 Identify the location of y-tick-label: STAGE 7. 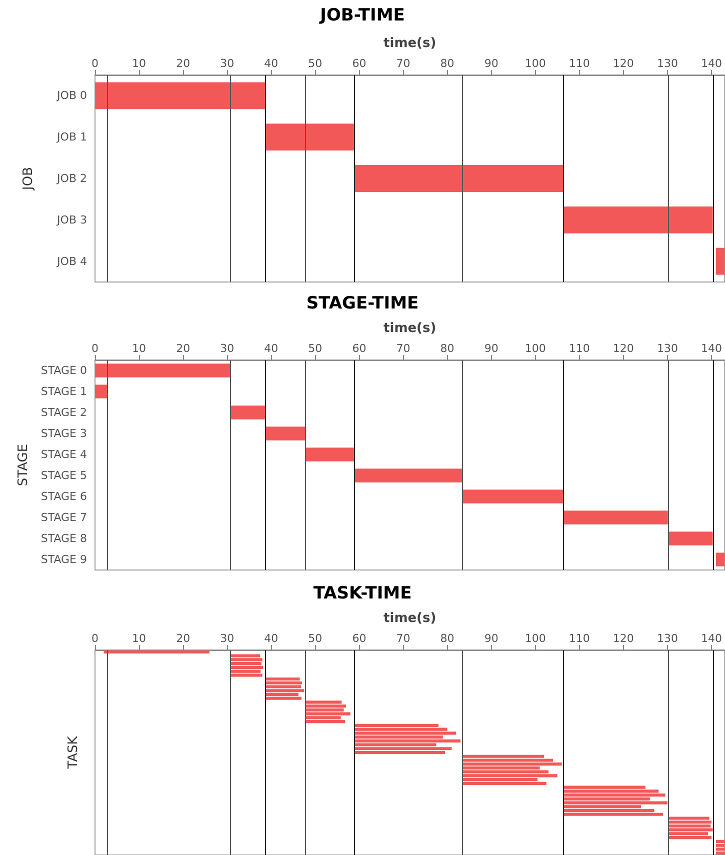
(63, 517).